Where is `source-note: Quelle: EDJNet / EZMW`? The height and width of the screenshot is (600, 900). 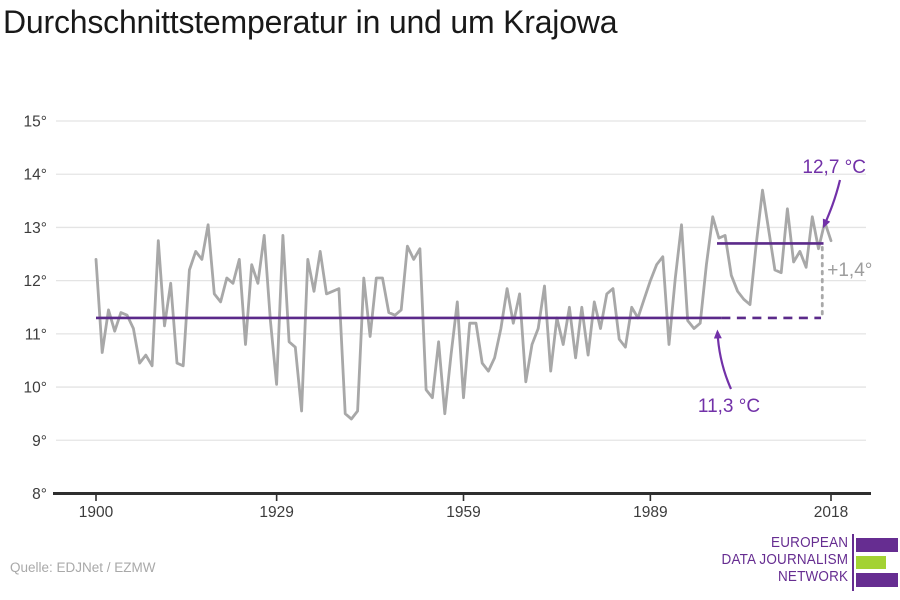
source-note: Quelle: EDJNet / EZMW is located at coordinates (83, 567).